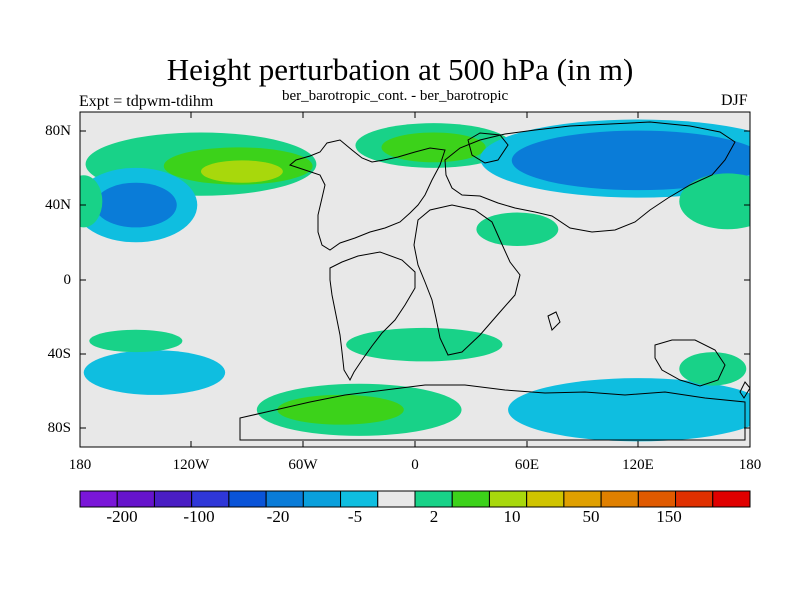 This screenshot has width=800, height=600. What do you see at coordinates (400, 69) in the screenshot?
I see `map-title: Height perturbation at 500 hPa (in m)` at bounding box center [400, 69].